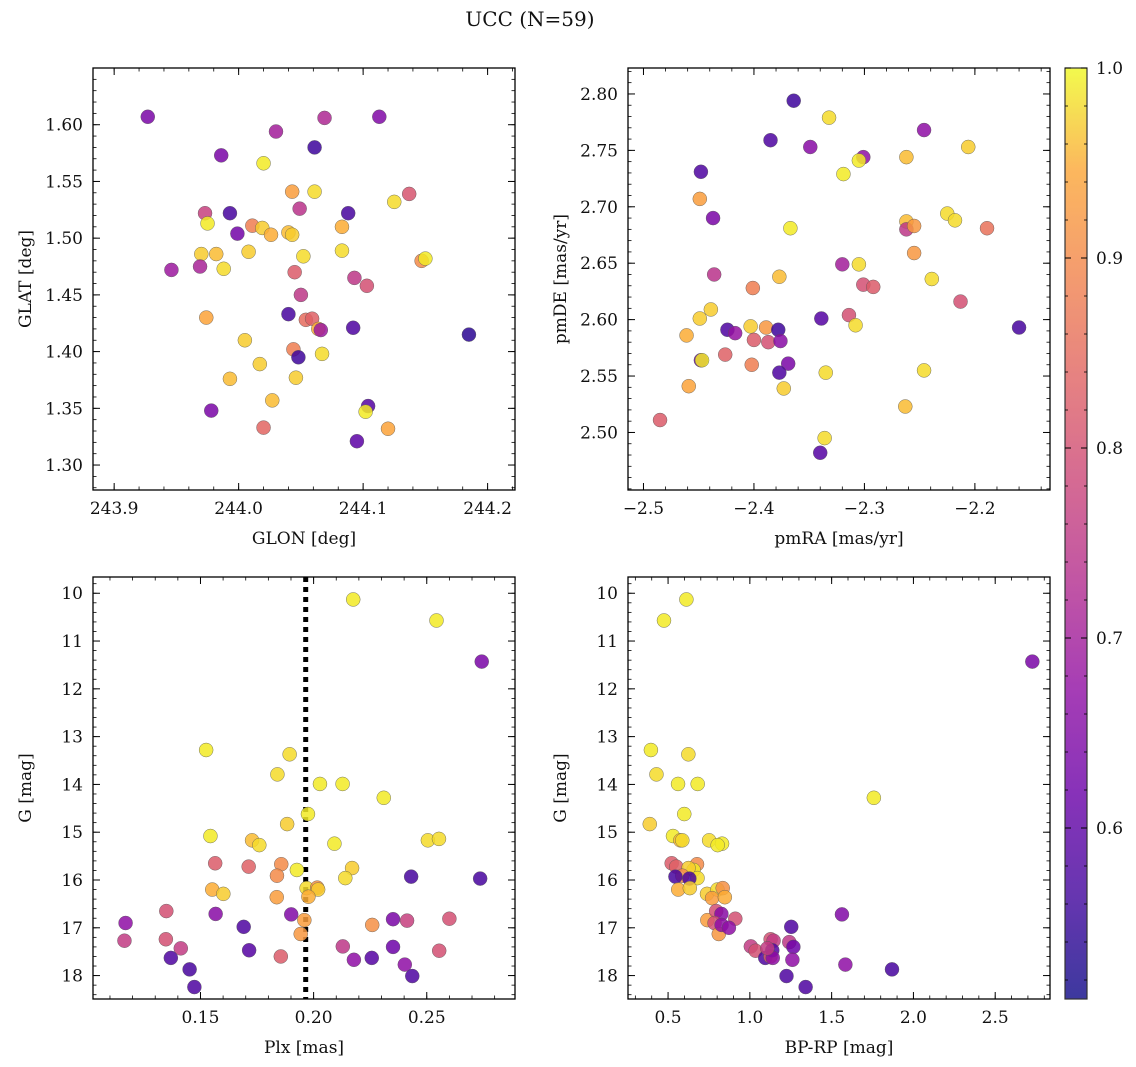 The height and width of the screenshot is (1067, 1136). What do you see at coordinates (72, 642) in the screenshot?
I see `y-tick-label: 11` at bounding box center [72, 642].